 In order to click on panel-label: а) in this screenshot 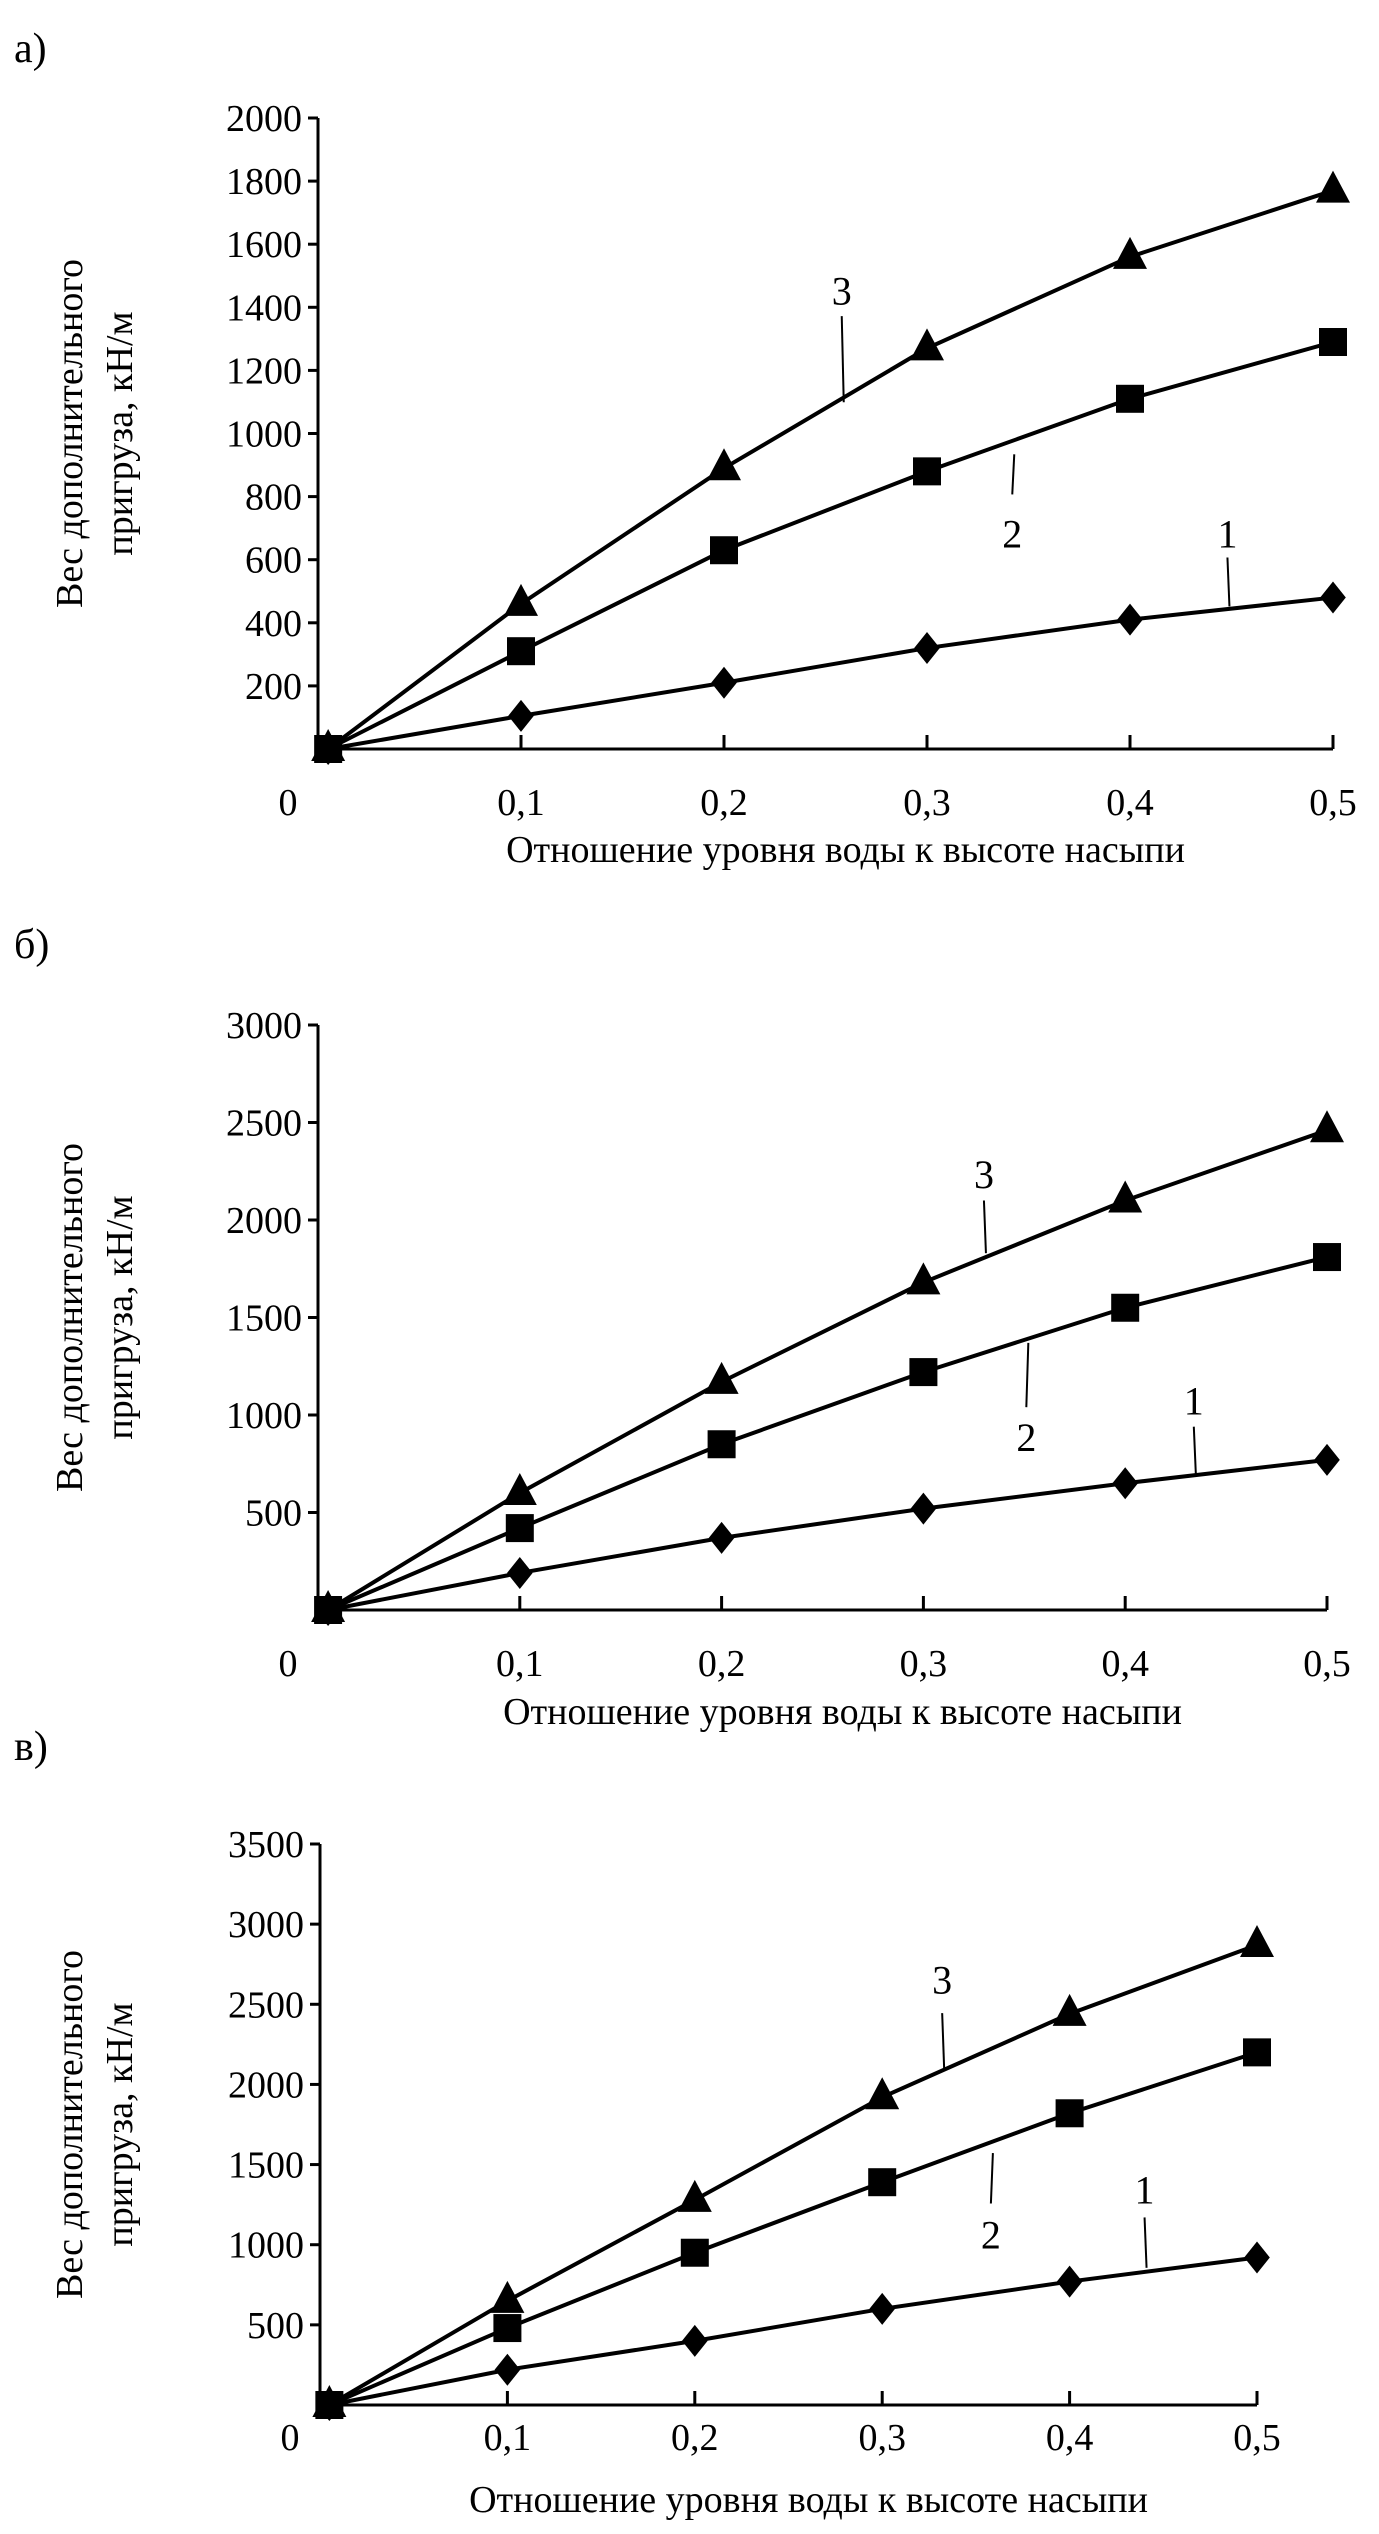, I will do `click(30, 49)`.